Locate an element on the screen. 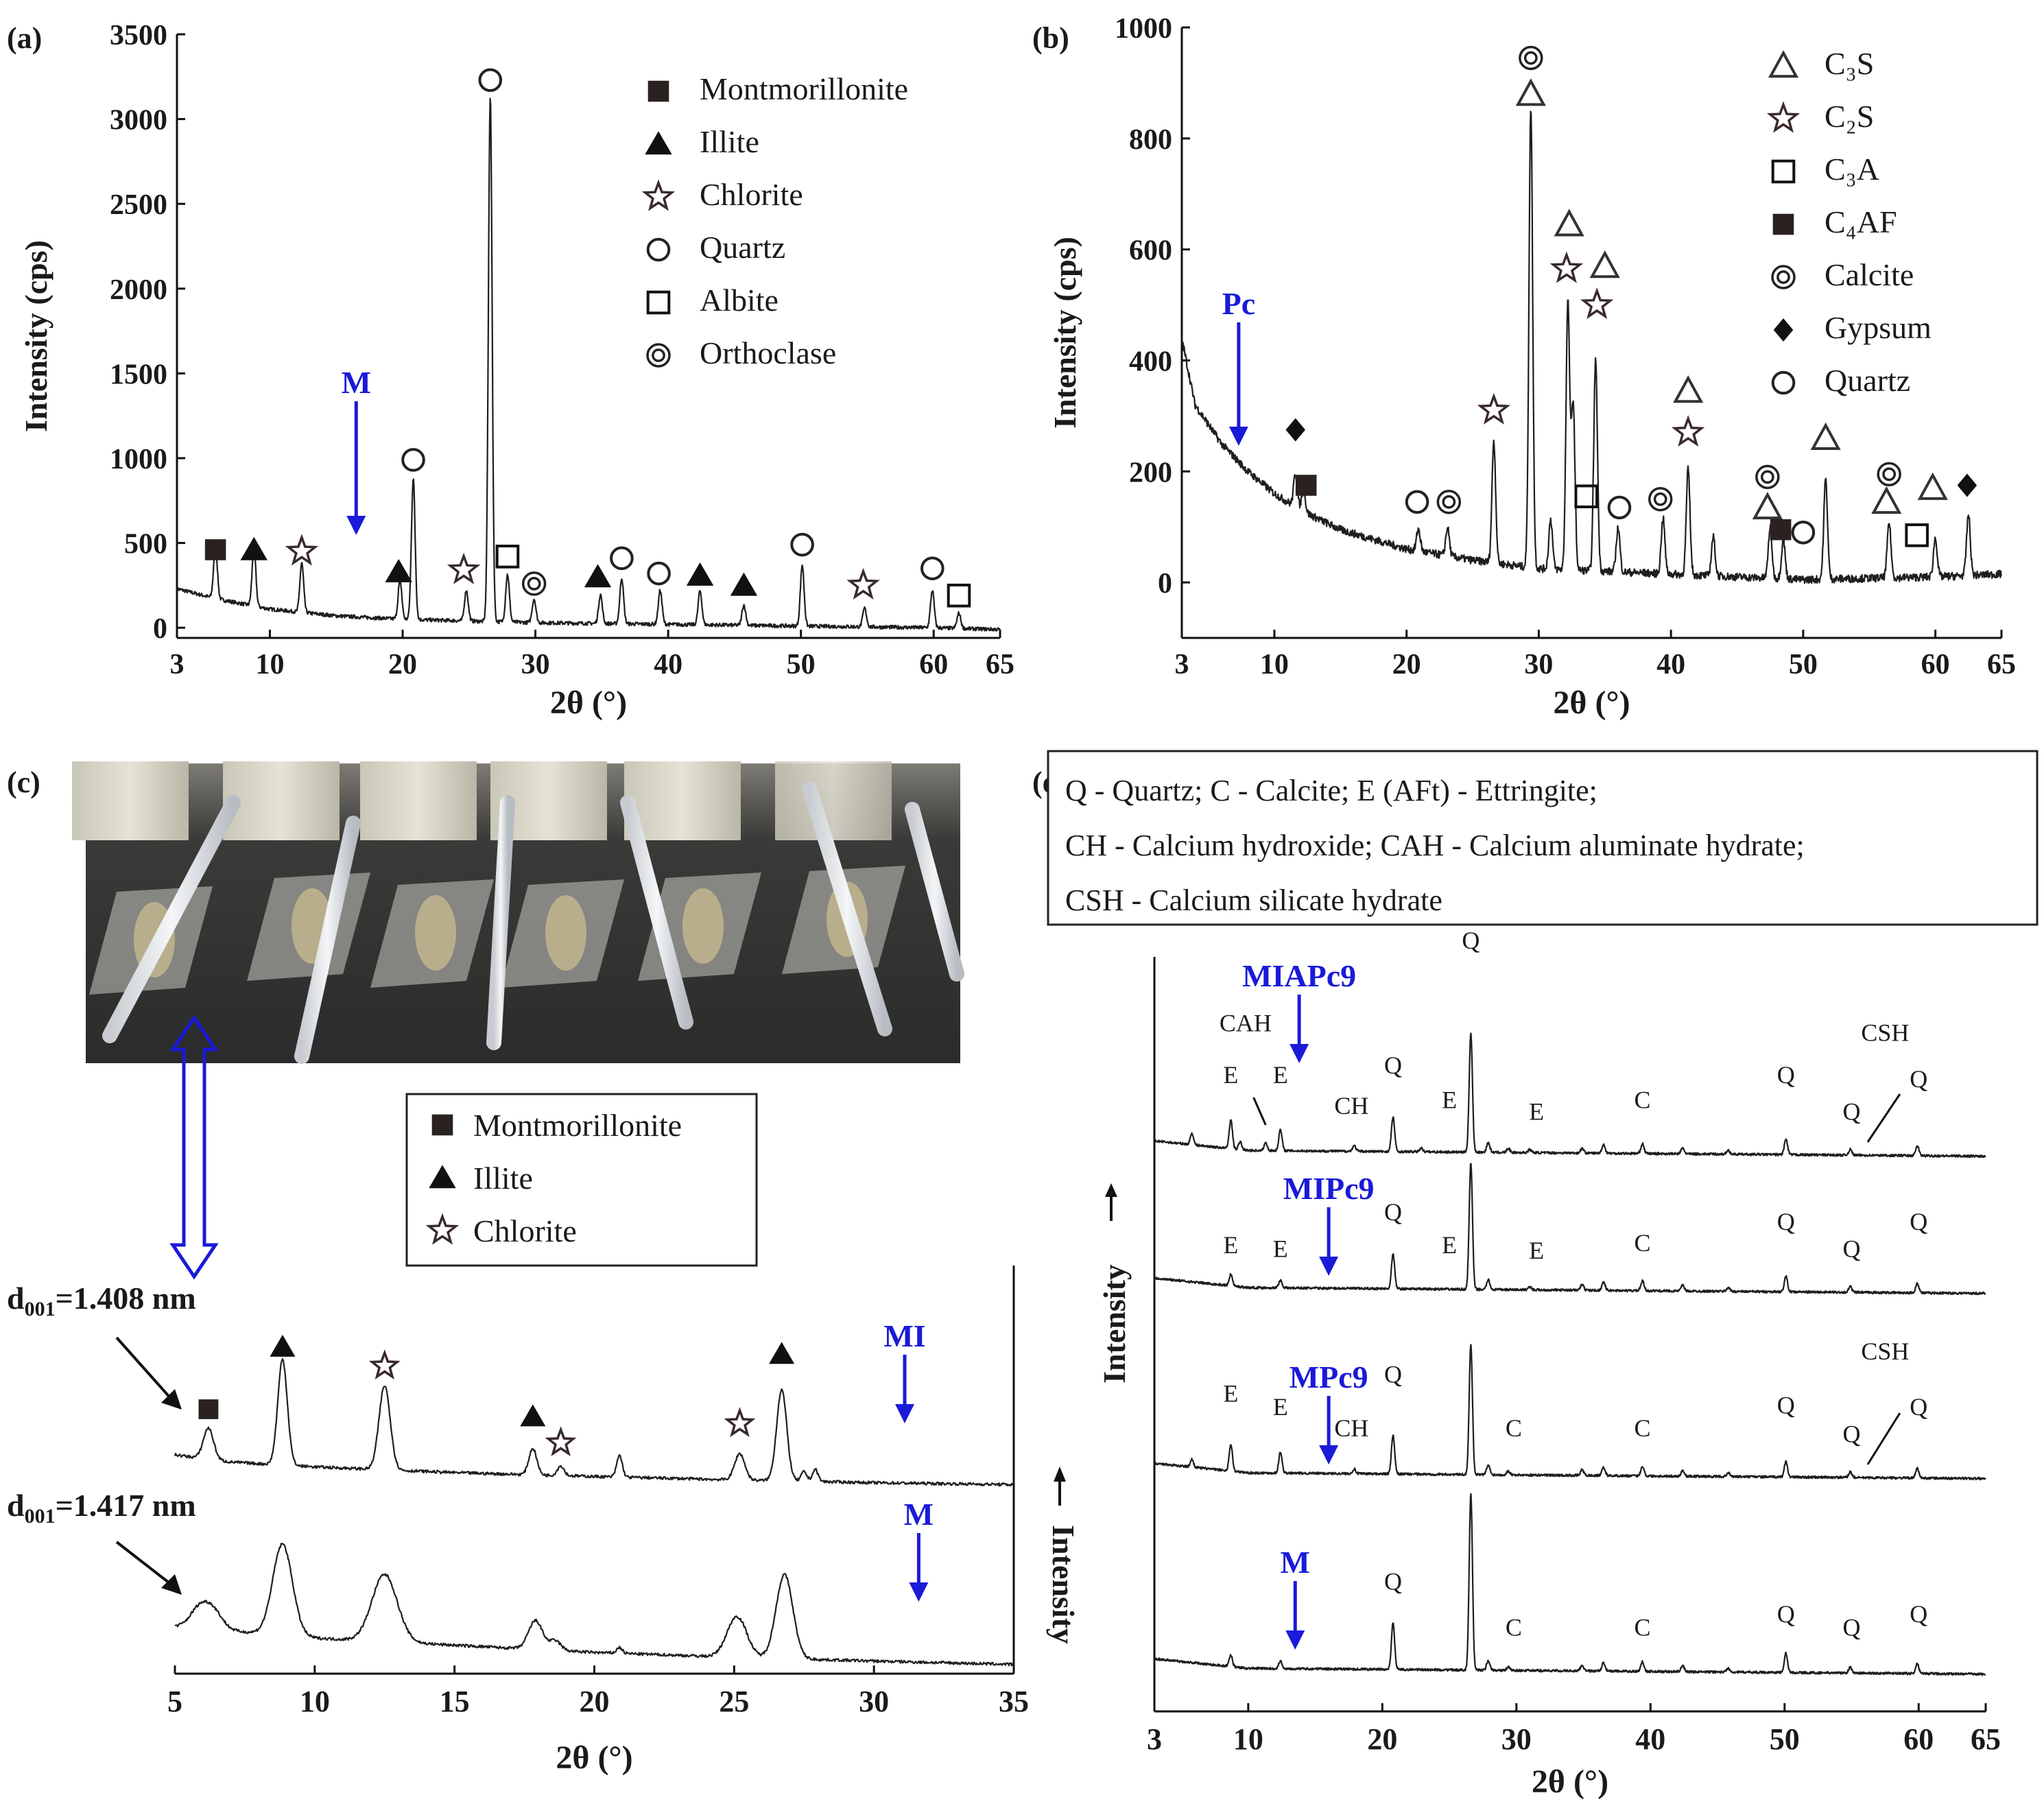 The height and width of the screenshot is (1804, 2044). filled-diamond-marker is located at coordinates (1295, 430).